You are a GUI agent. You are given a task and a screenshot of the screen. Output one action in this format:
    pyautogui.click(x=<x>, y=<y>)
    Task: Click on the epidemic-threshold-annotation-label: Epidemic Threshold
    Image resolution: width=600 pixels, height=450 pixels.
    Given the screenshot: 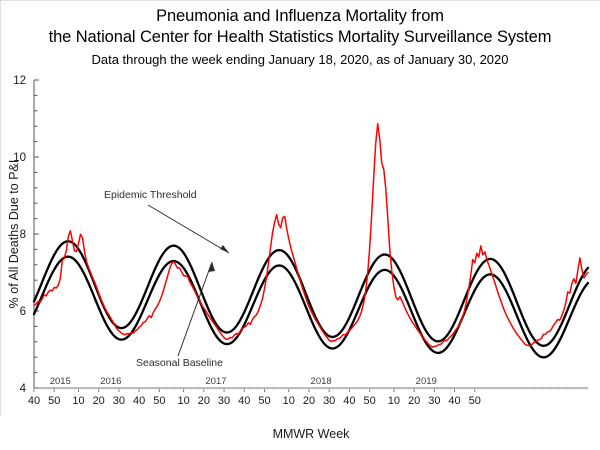 What is the action you would take?
    pyautogui.click(x=150, y=195)
    